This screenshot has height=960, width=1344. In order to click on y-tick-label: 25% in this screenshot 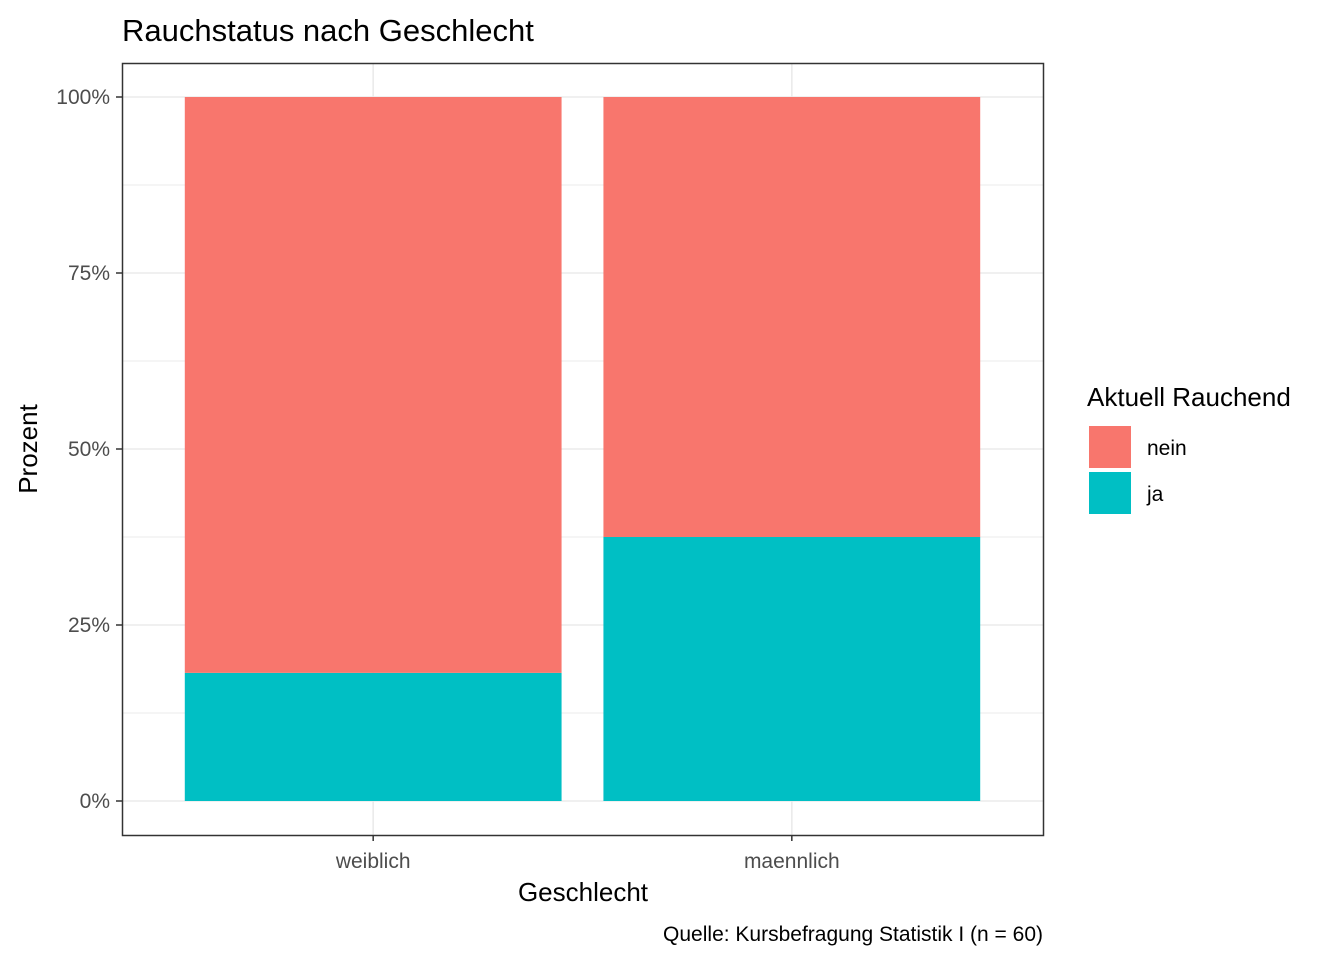, I will do `click(89, 625)`.